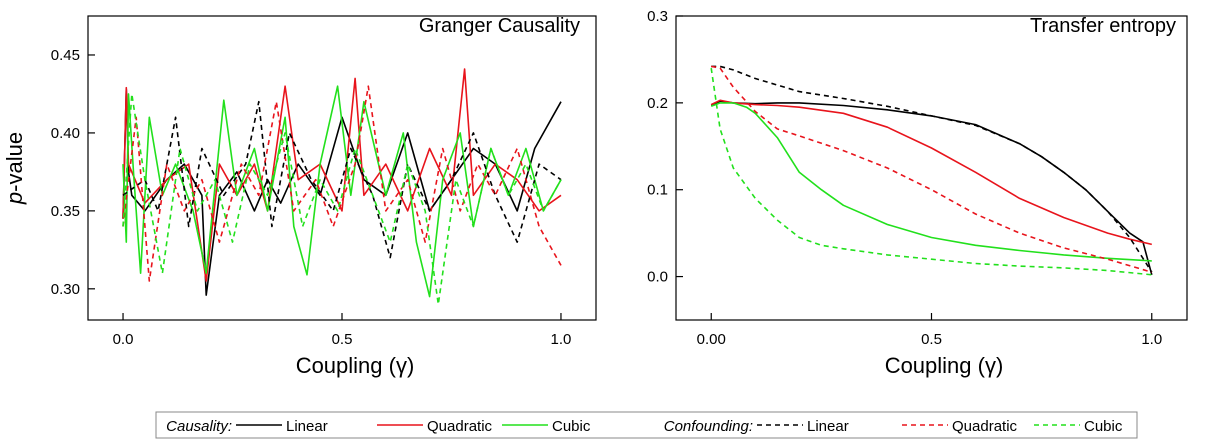 This screenshot has width=1211, height=440. What do you see at coordinates (499, 26) in the screenshot?
I see `panel-title: Granger Causality` at bounding box center [499, 26].